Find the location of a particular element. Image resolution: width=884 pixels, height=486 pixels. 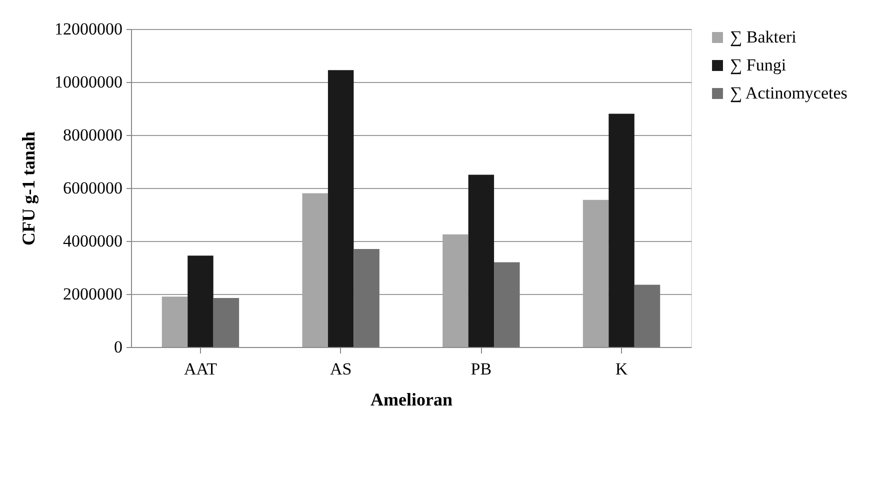

y-tick-label: 10000000 is located at coordinates (88, 82).